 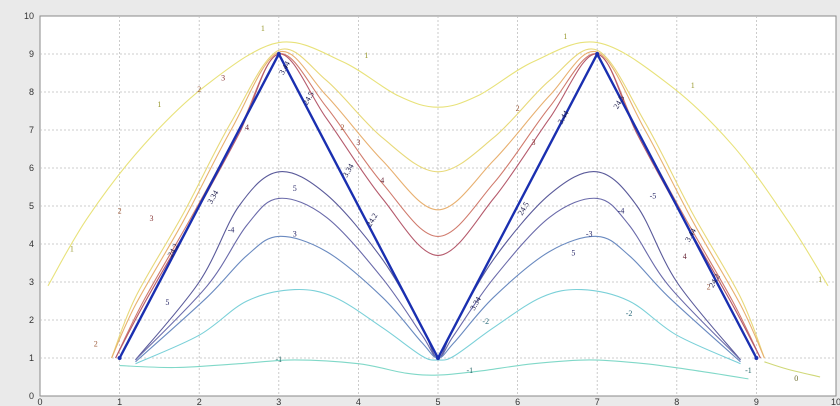 I want to click on y-tick-label: 5, so click(x=31, y=206).